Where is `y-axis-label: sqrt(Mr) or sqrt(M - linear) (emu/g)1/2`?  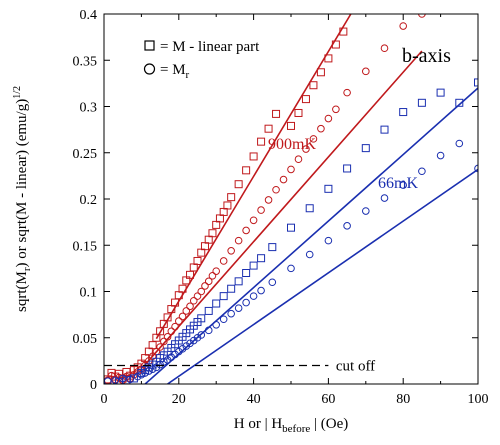
y-axis-label: sqrt(Mr) or sqrt(M - linear) (emu/g)1/2 is located at coordinates (22, 199).